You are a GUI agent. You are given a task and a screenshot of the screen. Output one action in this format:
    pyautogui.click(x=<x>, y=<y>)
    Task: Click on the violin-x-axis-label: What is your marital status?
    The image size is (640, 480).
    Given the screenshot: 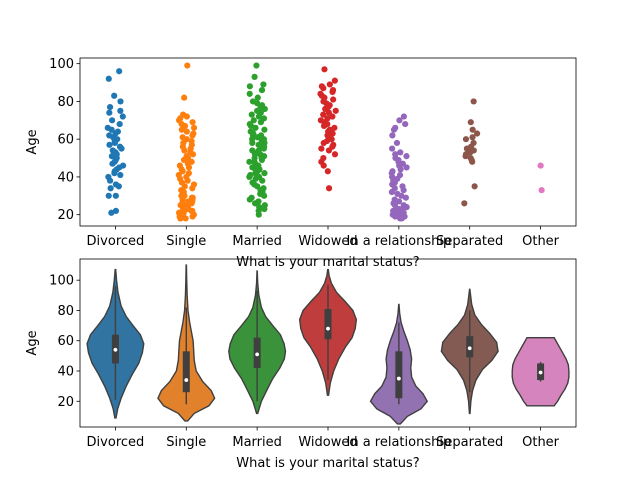 What is the action you would take?
    pyautogui.click(x=327, y=463)
    